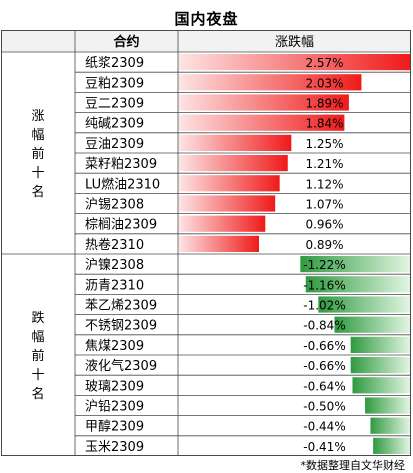  What do you see at coordinates (37, 173) in the screenshot?
I see `gainers-group-label-char: 十` at bounding box center [37, 173].